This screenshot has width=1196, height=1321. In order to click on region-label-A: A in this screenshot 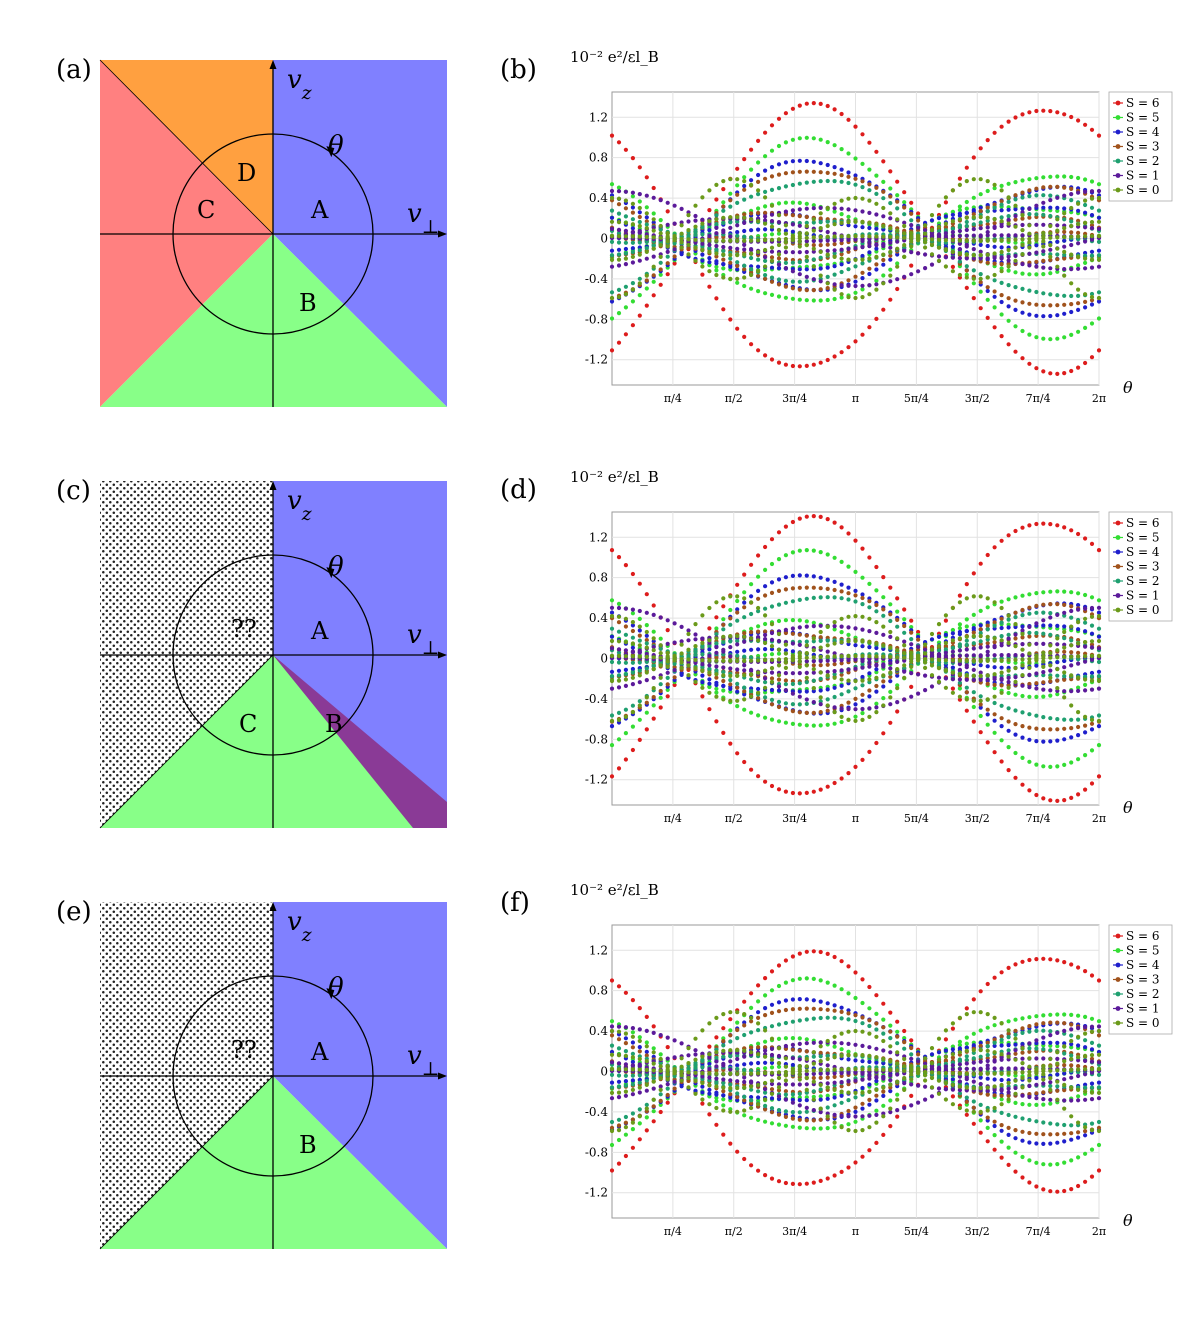, I will do `click(319, 1052)`.